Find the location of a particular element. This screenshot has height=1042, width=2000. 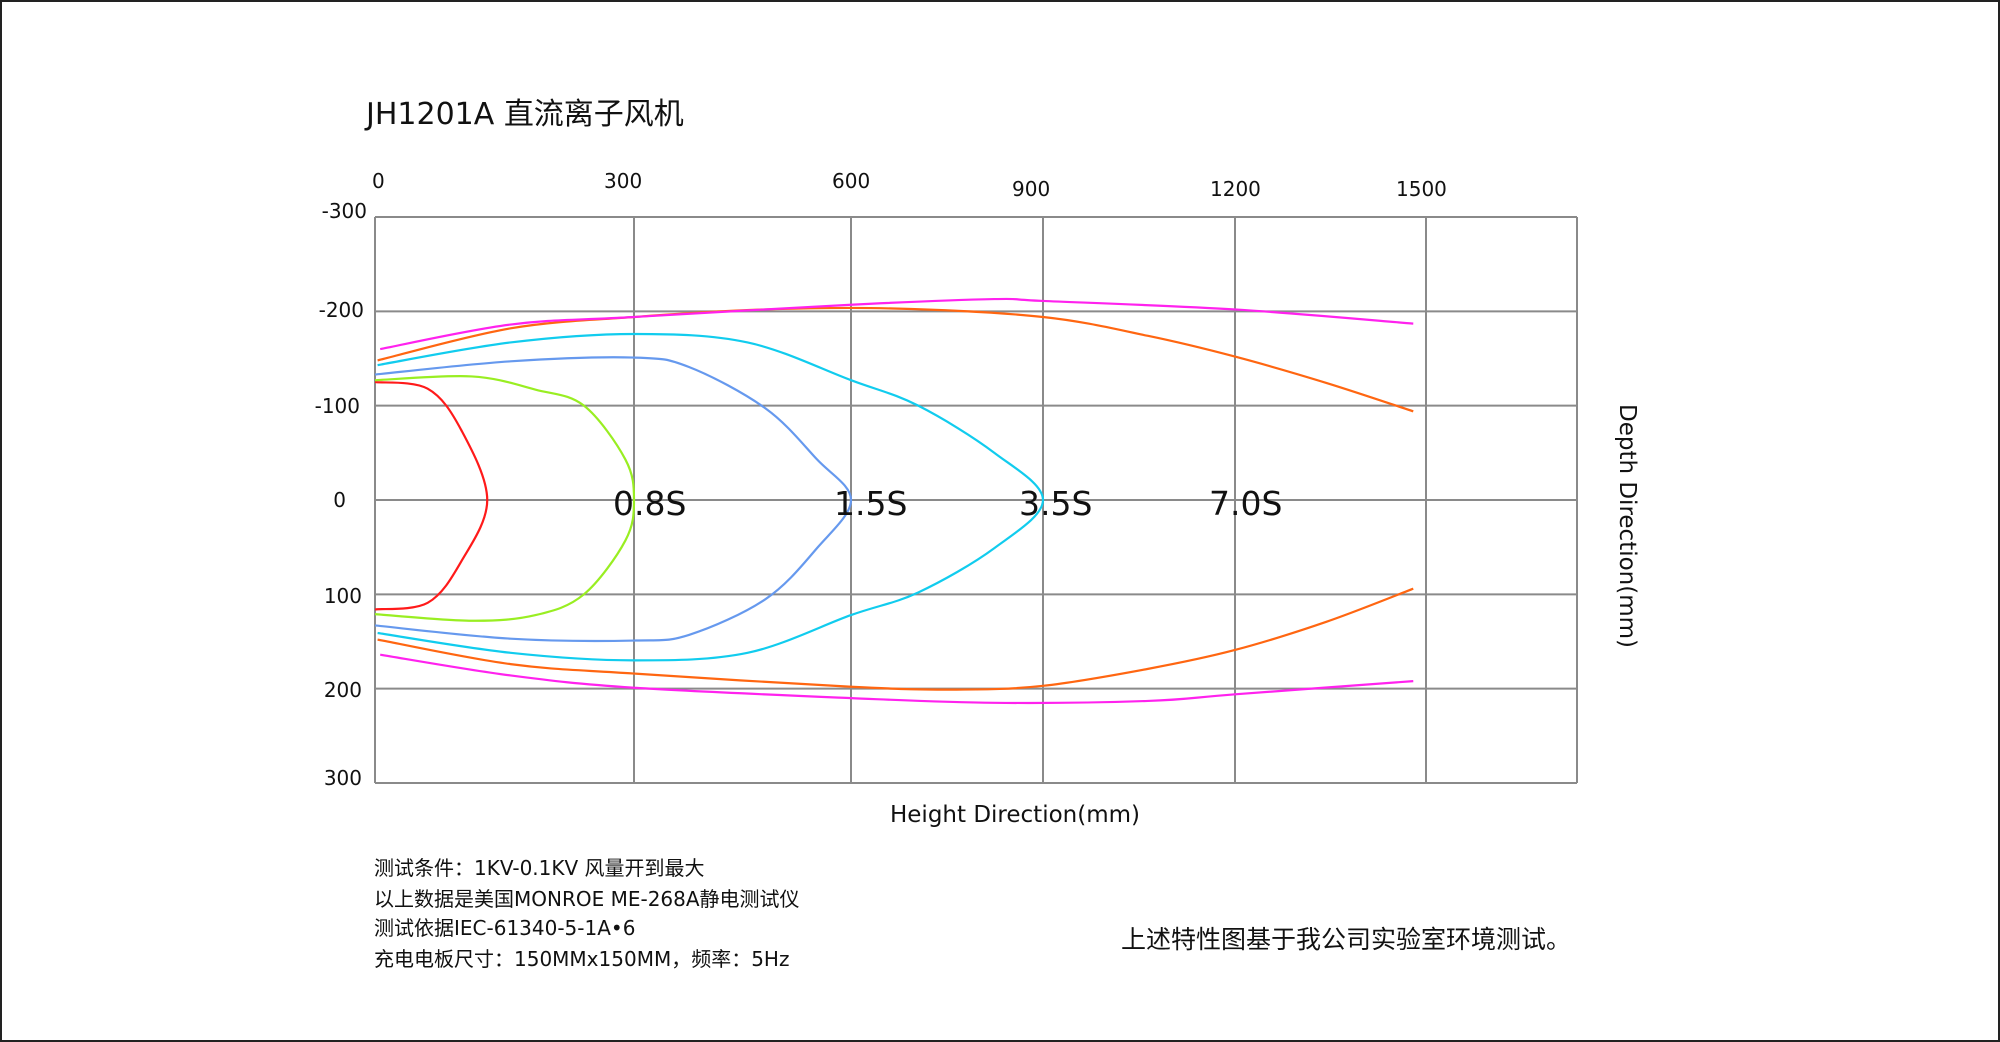

note-line: 以上数据是美国MONROE ME-268A静电测试仪 is located at coordinates (587, 899).